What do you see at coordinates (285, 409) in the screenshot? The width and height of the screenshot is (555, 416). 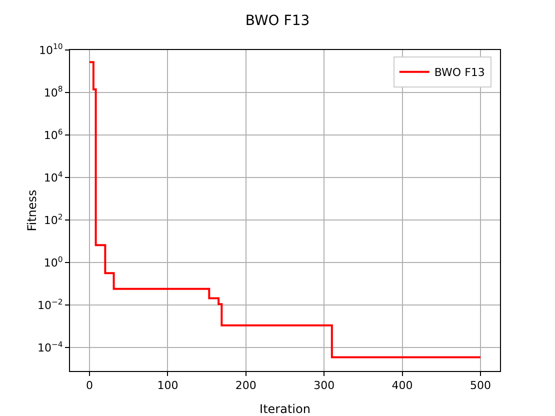 I see `x-axis-title: Iteration` at bounding box center [285, 409].